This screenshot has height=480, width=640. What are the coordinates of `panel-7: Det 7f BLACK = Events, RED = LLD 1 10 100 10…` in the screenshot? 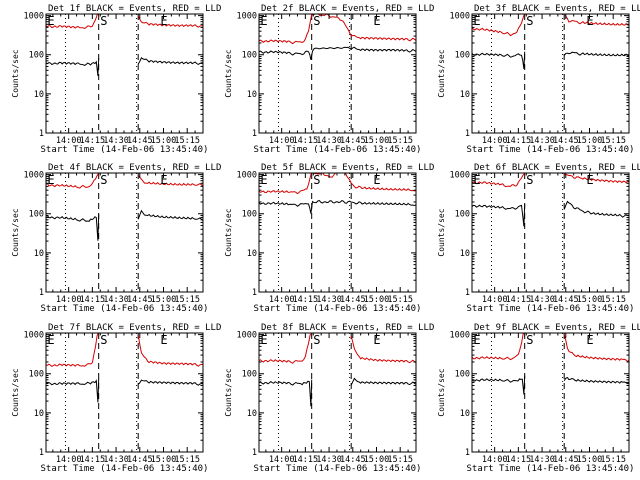 It's located at (116, 398).